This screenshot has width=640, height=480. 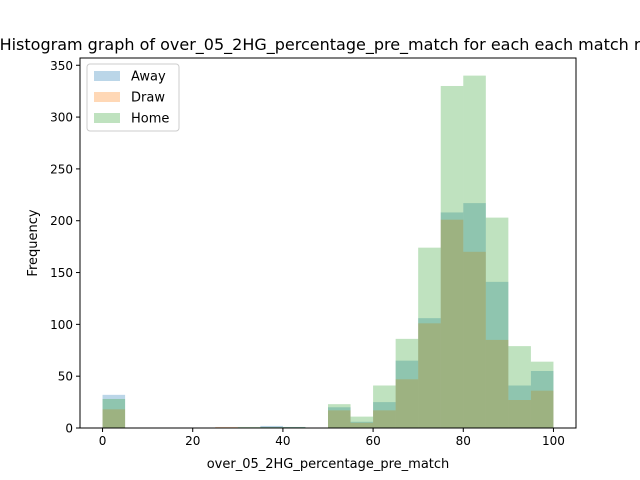 I want to click on legend-swatch-away, so click(x=107, y=76).